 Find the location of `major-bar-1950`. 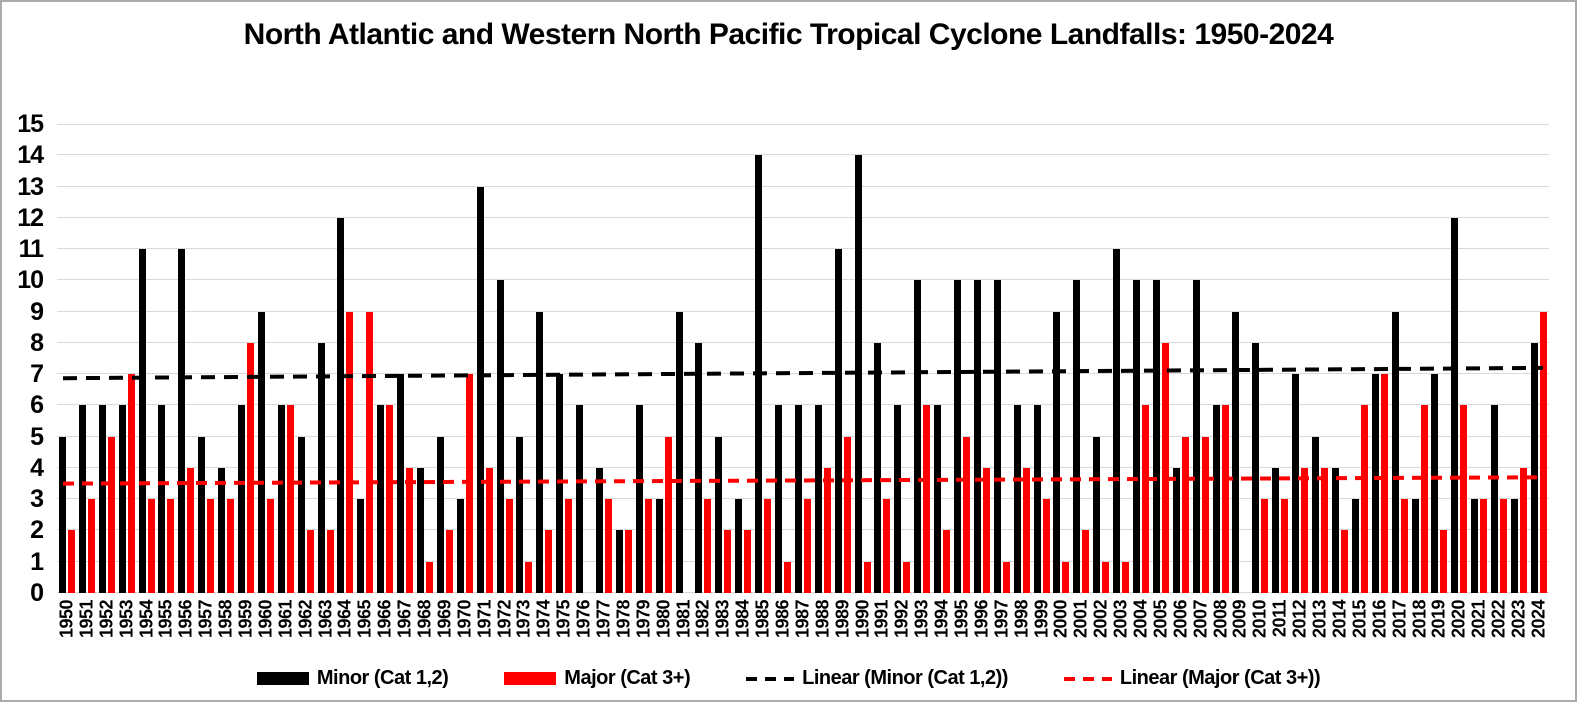

major-bar-1950 is located at coordinates (71, 561).